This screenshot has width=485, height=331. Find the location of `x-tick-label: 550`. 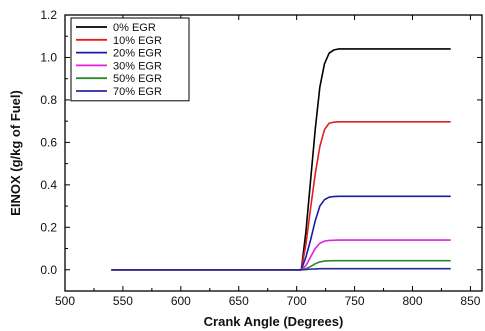

x-tick-label: 550 is located at coordinates (123, 301).